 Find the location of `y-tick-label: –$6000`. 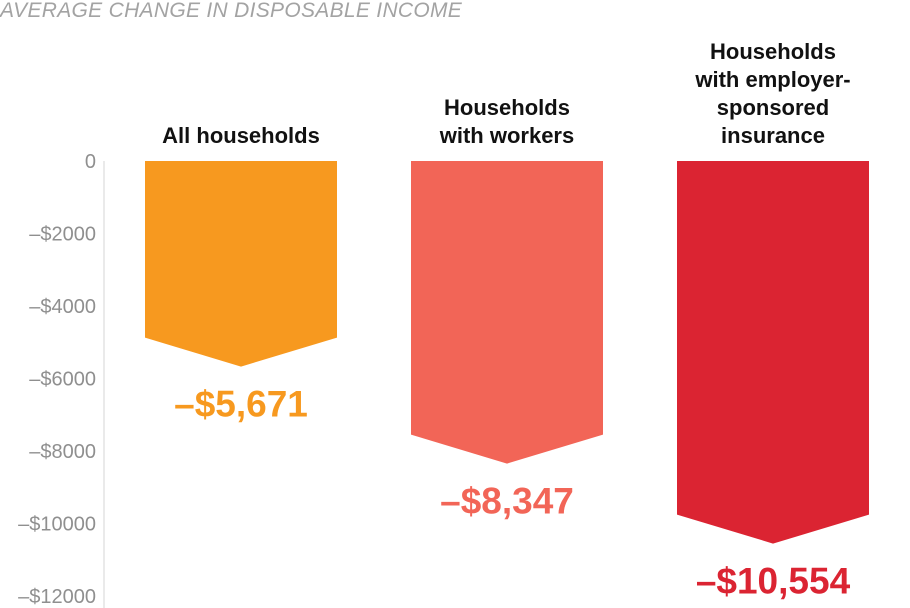

y-tick-label: –$6000 is located at coordinates (62, 380).